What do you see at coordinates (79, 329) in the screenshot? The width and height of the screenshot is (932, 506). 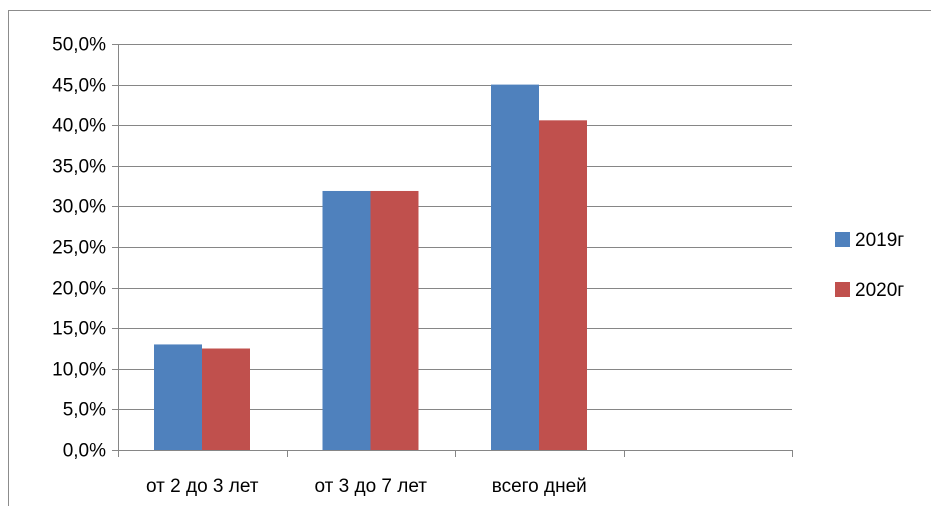 I see `y-tick-label: 15,0%` at bounding box center [79, 329].